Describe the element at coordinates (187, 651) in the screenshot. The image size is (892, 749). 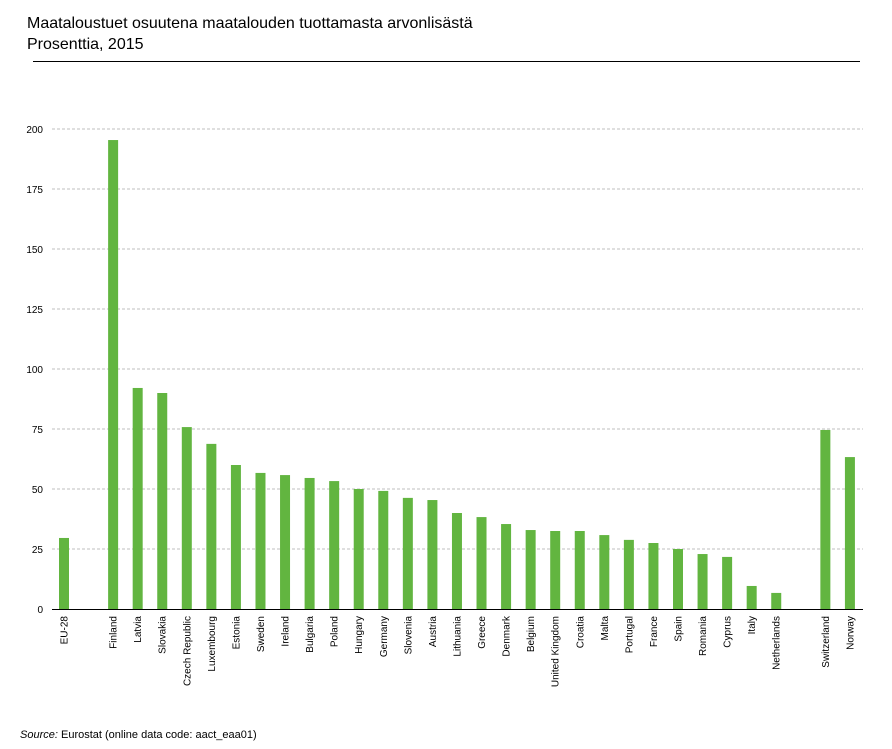
I see `x-tick-label: Czech Republic` at that location.